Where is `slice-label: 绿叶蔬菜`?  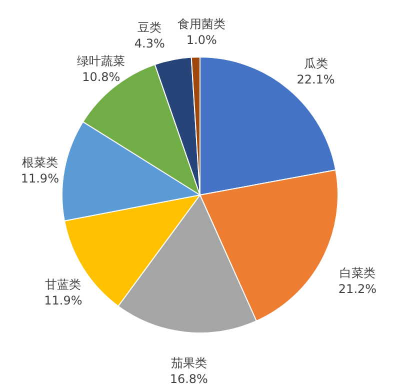
slice-label: 绿叶蔬菜 is located at coordinates (101, 61).